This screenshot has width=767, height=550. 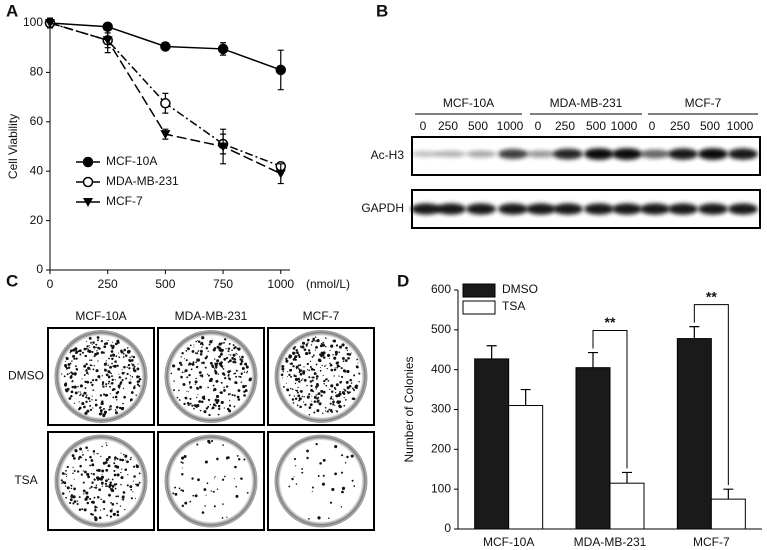 I want to click on x-tick-label: MCF-7, so click(x=711, y=542).